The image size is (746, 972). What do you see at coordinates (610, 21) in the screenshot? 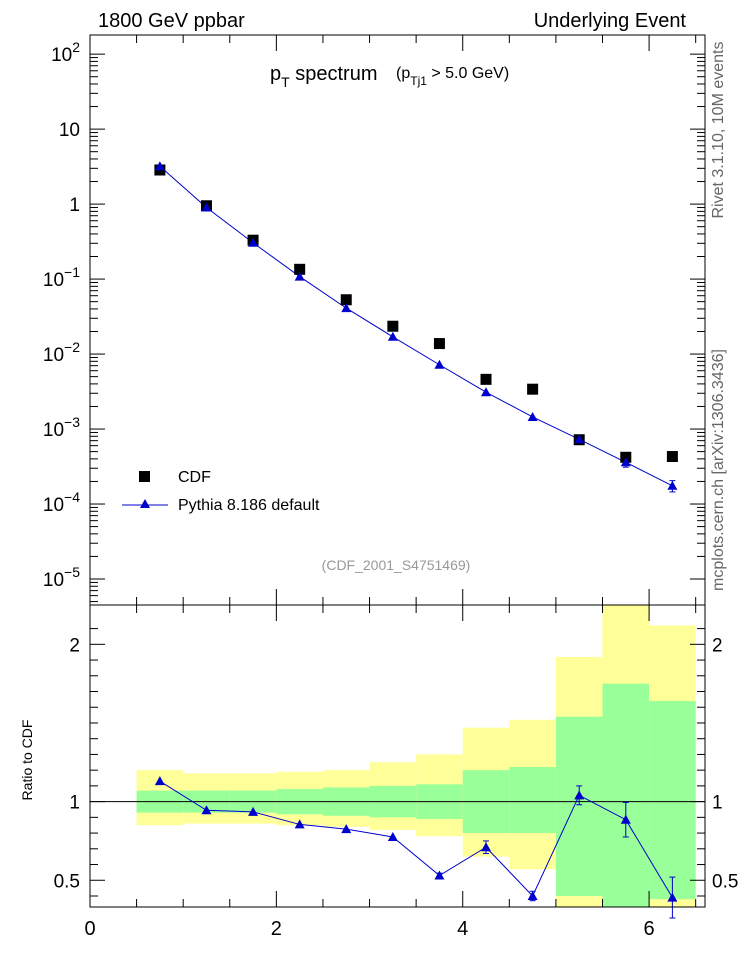
I see `header-right: Underlying Event` at bounding box center [610, 21].